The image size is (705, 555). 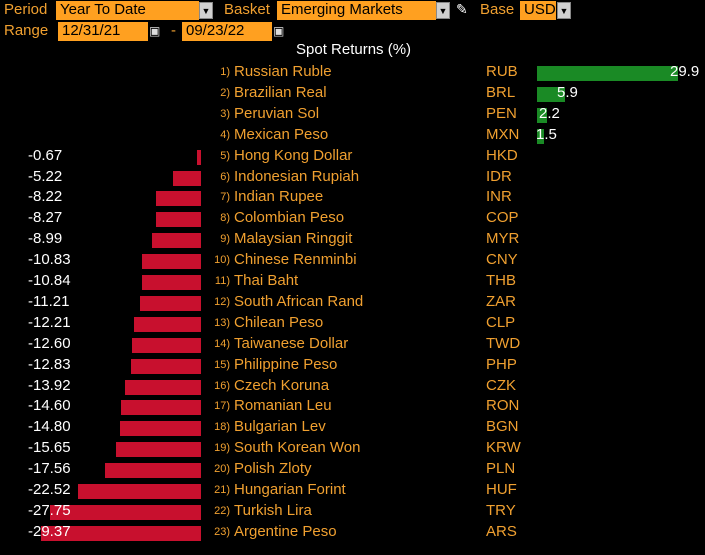 What do you see at coordinates (356, 10) in the screenshot?
I see `basket-select: Emerging Markets` at bounding box center [356, 10].